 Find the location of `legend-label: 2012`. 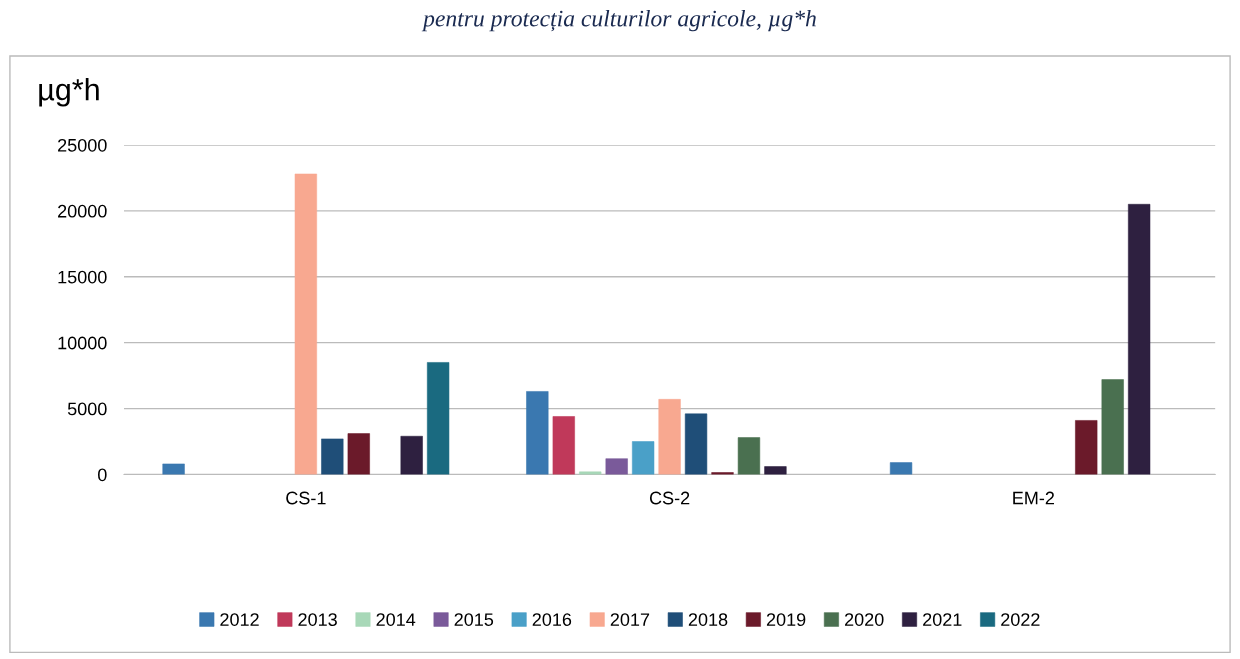

legend-label: 2012 is located at coordinates (239, 619).